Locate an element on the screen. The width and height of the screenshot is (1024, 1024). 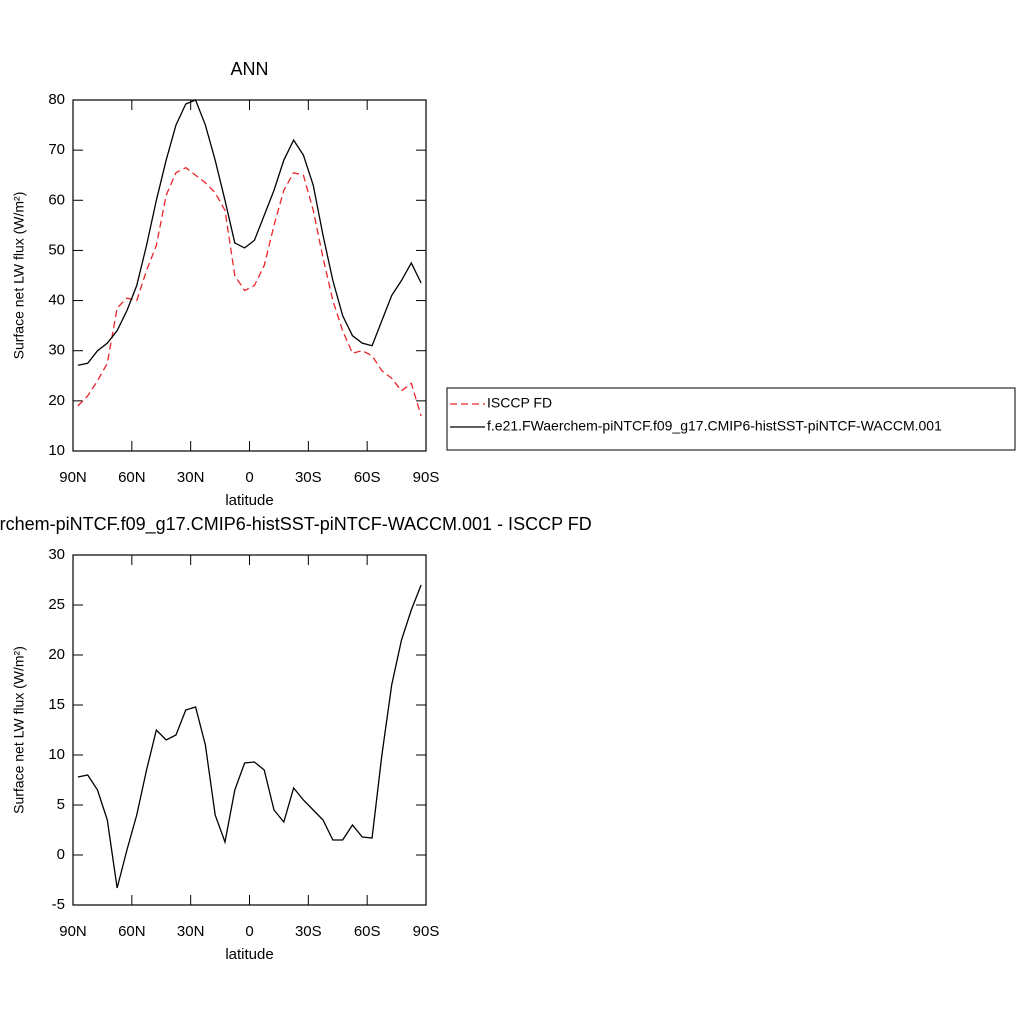
legend-box is located at coordinates (731, 419).